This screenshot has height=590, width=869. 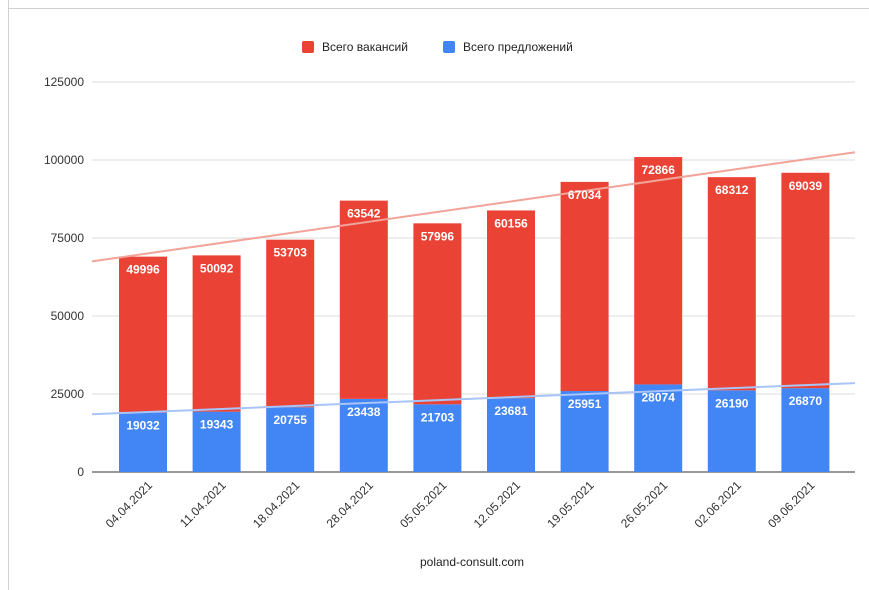 What do you see at coordinates (659, 397) in the screenshot?
I see `data-label: 28074` at bounding box center [659, 397].